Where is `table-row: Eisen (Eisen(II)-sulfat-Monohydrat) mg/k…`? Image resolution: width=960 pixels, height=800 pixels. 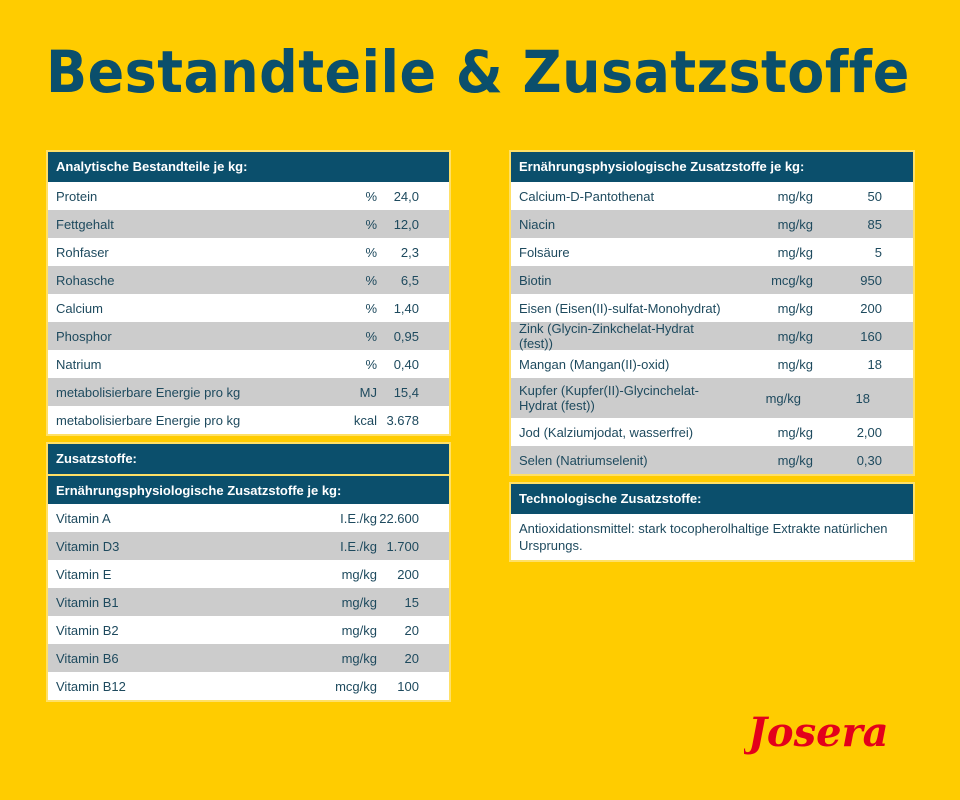 table-row: Eisen (Eisen(II)-sulfat-Monohydrat) mg/k… is located at coordinates (712, 308).